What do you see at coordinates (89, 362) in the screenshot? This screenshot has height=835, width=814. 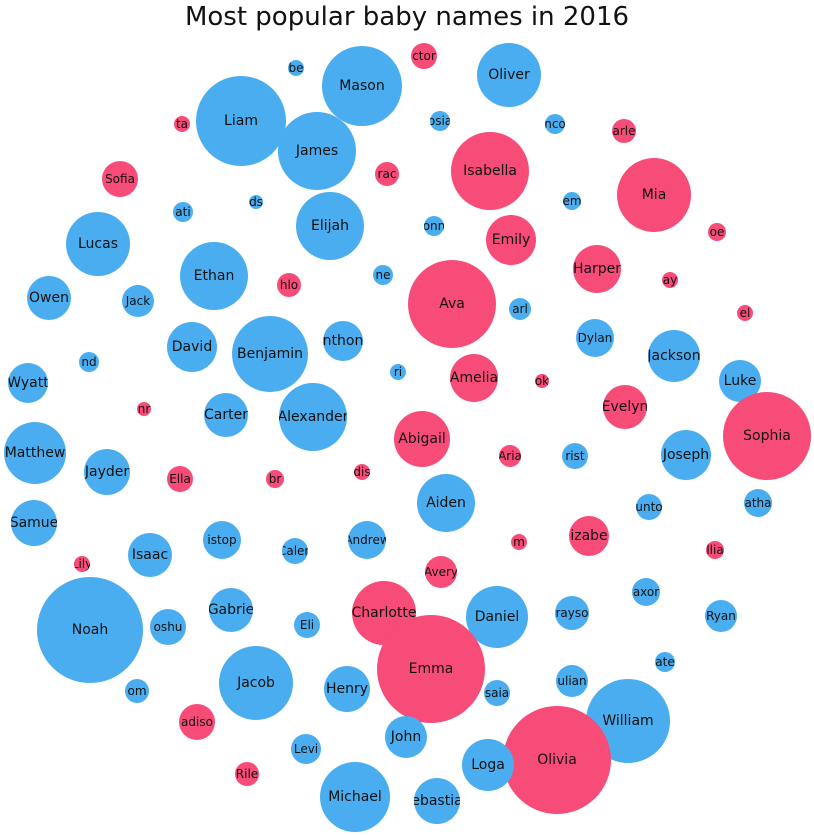 I see `bubble-boy: nd` at bounding box center [89, 362].